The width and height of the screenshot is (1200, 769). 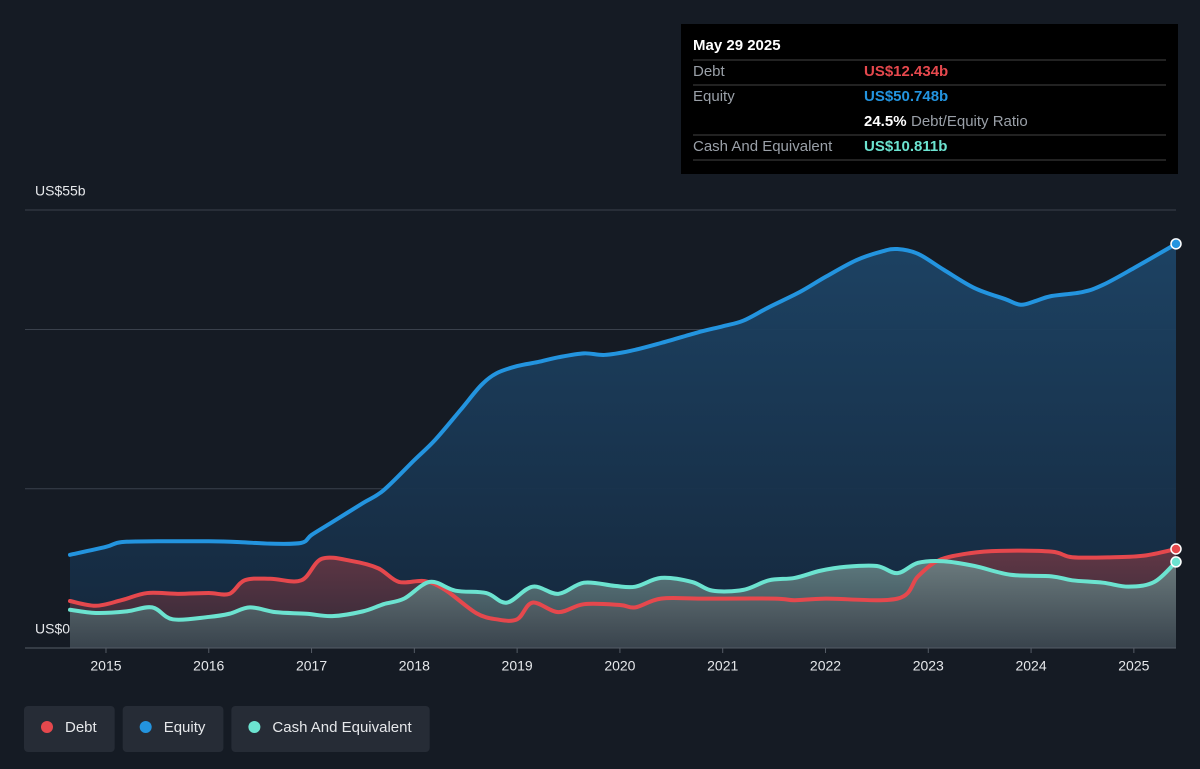 I want to click on x-tick-label: 2020, so click(x=619, y=666).